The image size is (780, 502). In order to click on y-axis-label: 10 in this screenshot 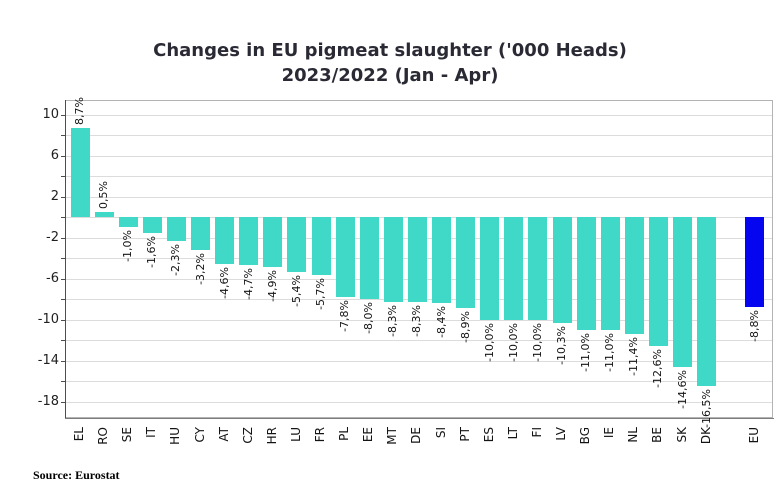, I will do `click(50, 114)`.